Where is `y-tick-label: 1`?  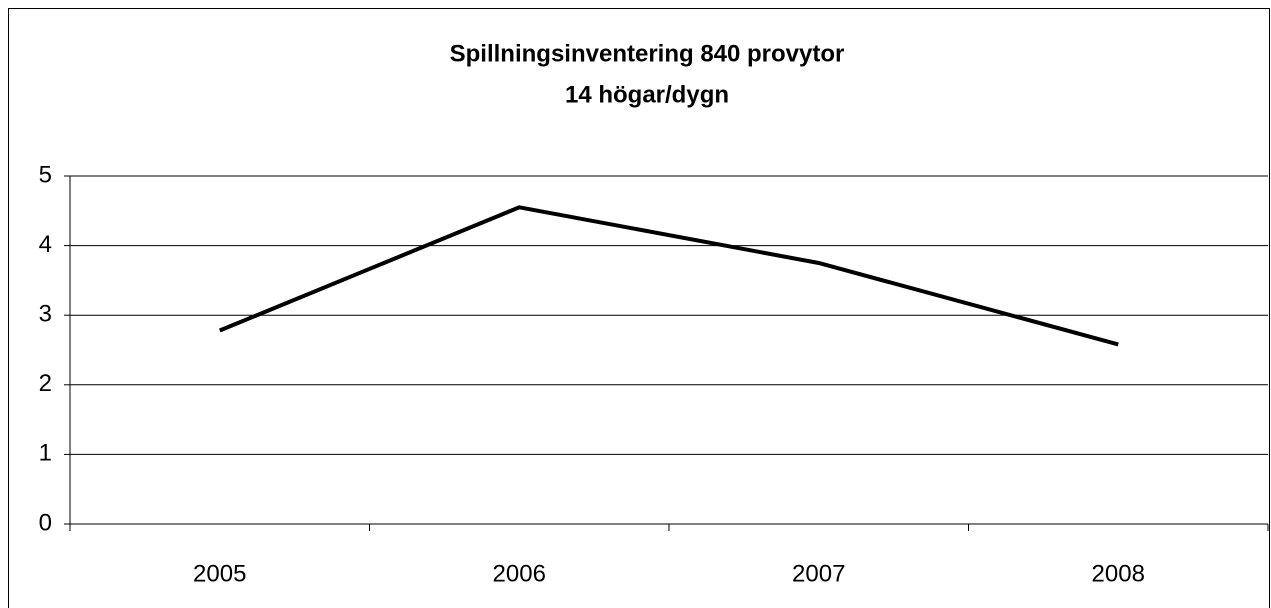 y-tick-label: 1 is located at coordinates (45, 453).